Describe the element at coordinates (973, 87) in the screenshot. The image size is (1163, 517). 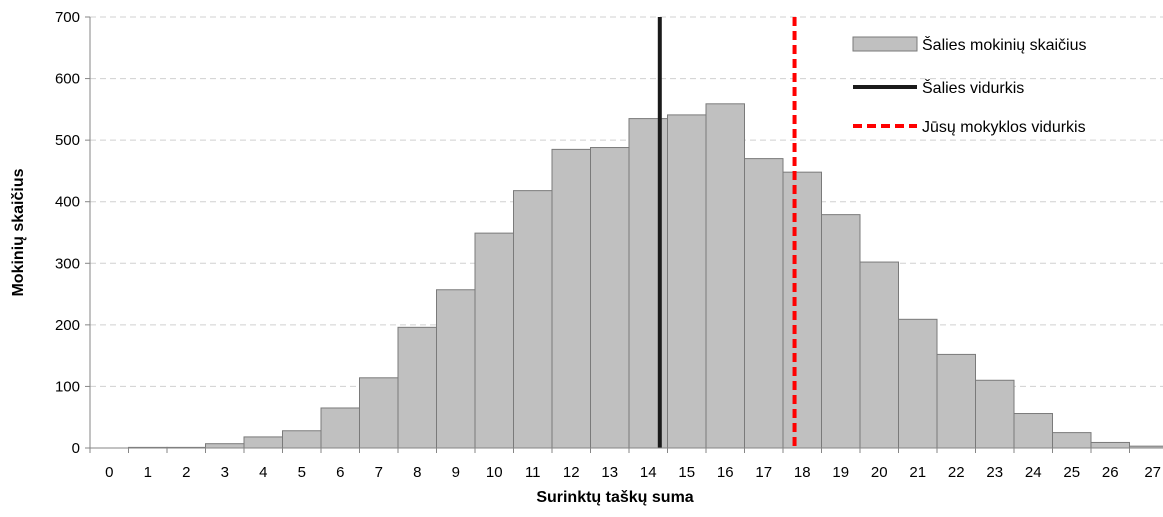
I see `legend-label-national-mean: Šalies vidurkis` at that location.